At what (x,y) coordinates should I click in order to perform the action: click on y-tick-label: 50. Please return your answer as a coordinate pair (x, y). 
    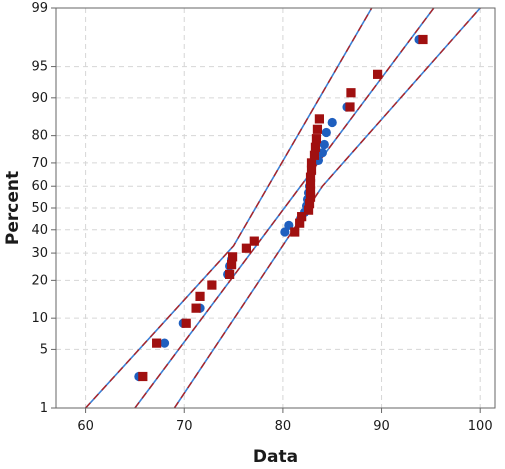
    Looking at the image, I should click on (39, 208).